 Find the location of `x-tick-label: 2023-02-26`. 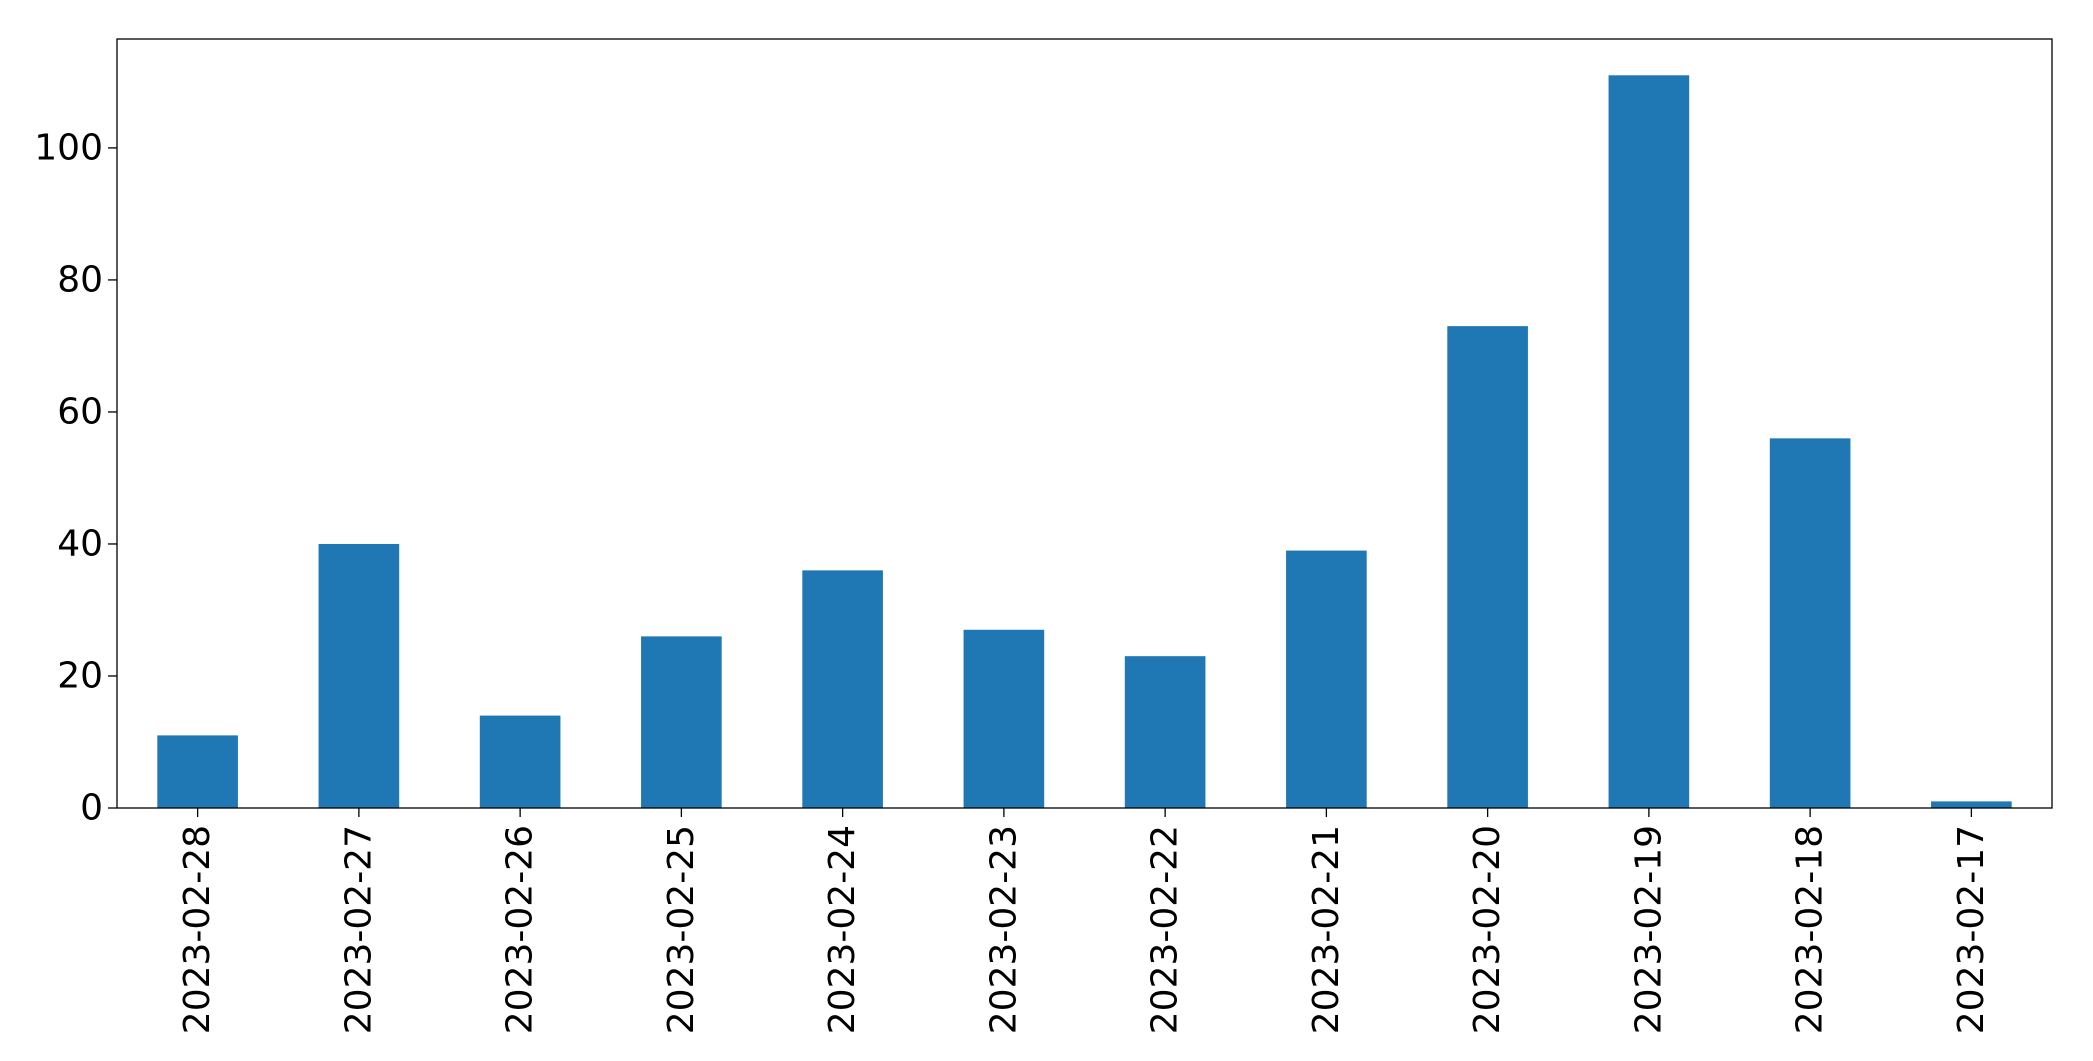

x-tick-label: 2023-02-26 is located at coordinates (520, 929).